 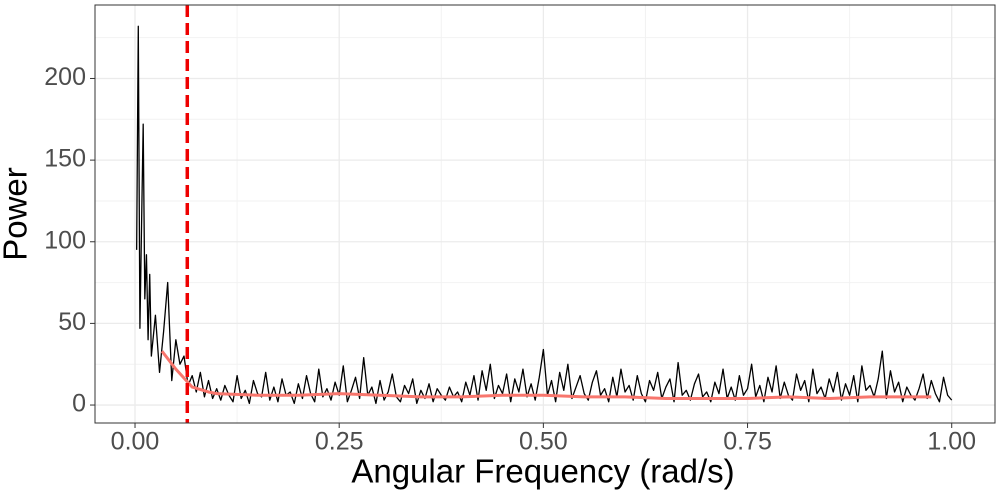 I want to click on y-tick-label: 150, so click(x=65, y=159).